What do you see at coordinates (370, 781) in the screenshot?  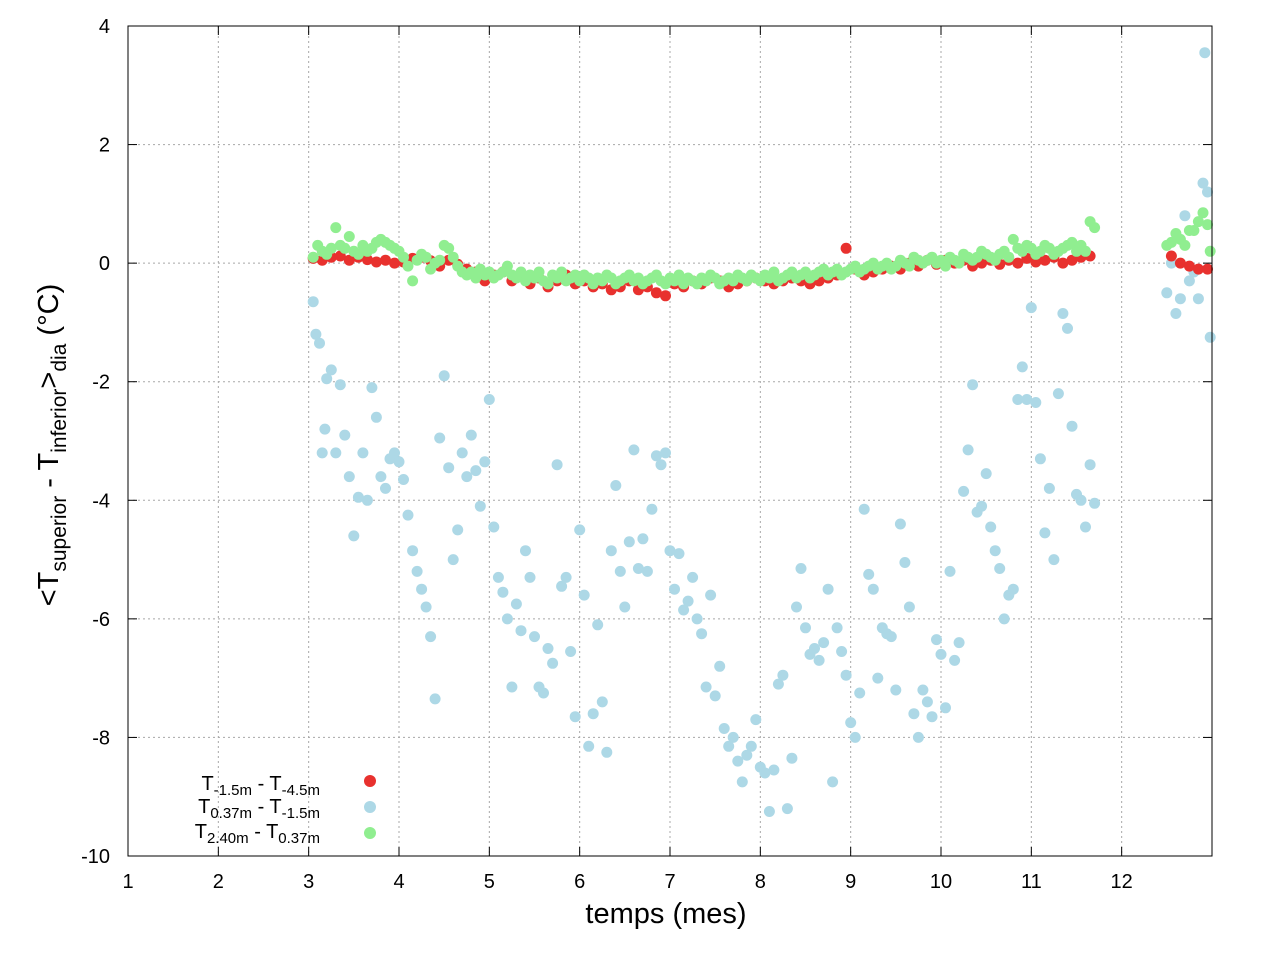 I see `legend-marker-red` at bounding box center [370, 781].